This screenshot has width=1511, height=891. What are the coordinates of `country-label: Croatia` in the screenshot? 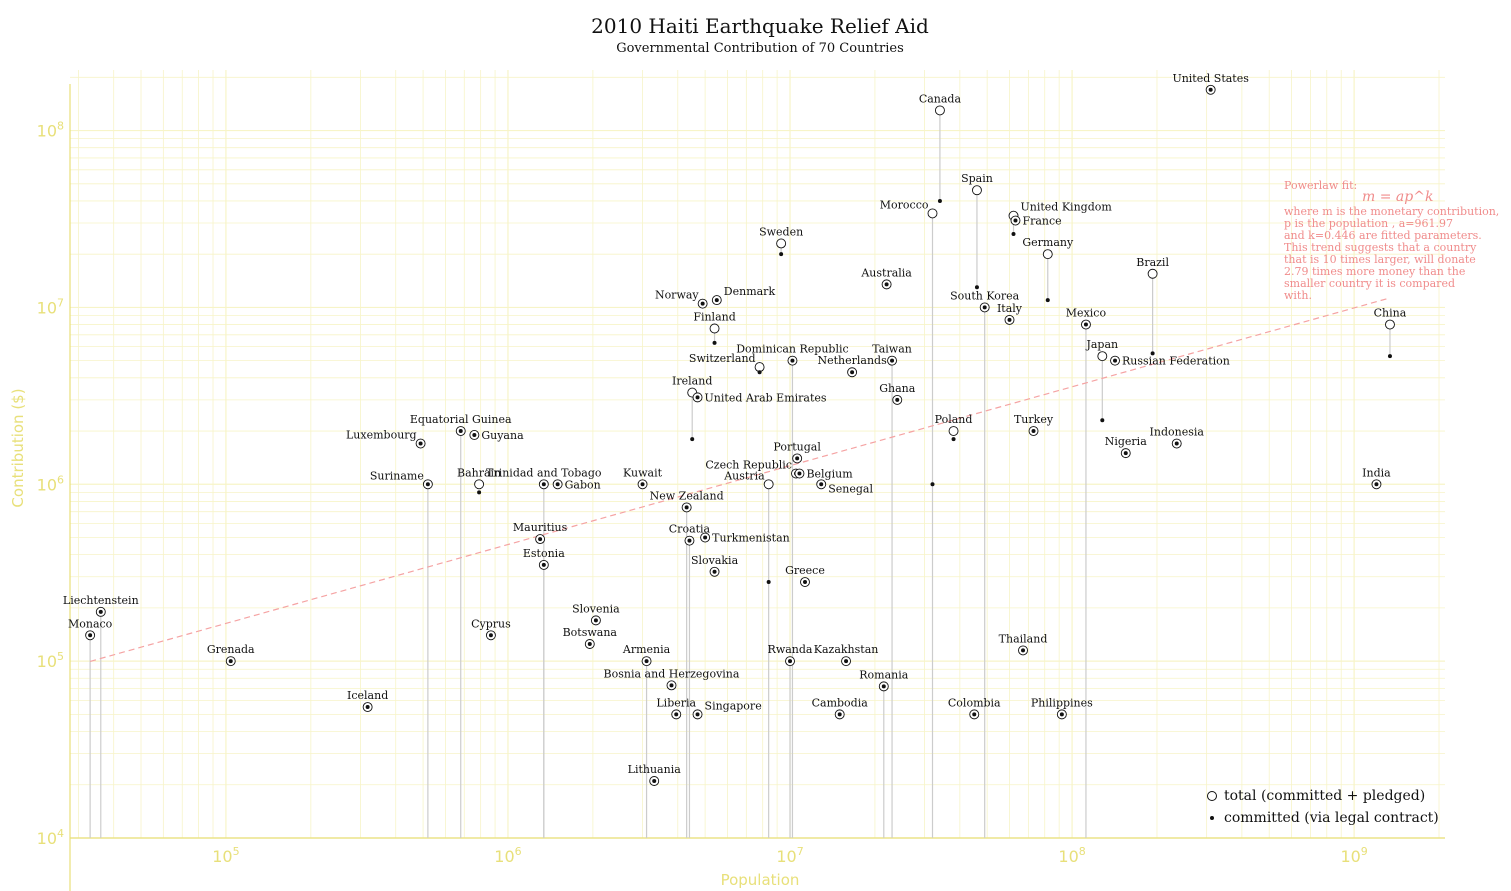 It's located at (690, 529).